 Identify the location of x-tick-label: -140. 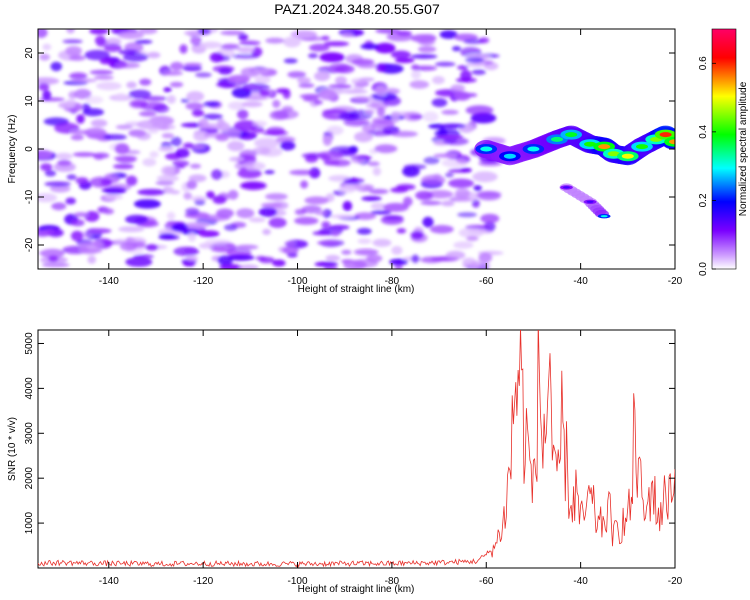
(109, 581).